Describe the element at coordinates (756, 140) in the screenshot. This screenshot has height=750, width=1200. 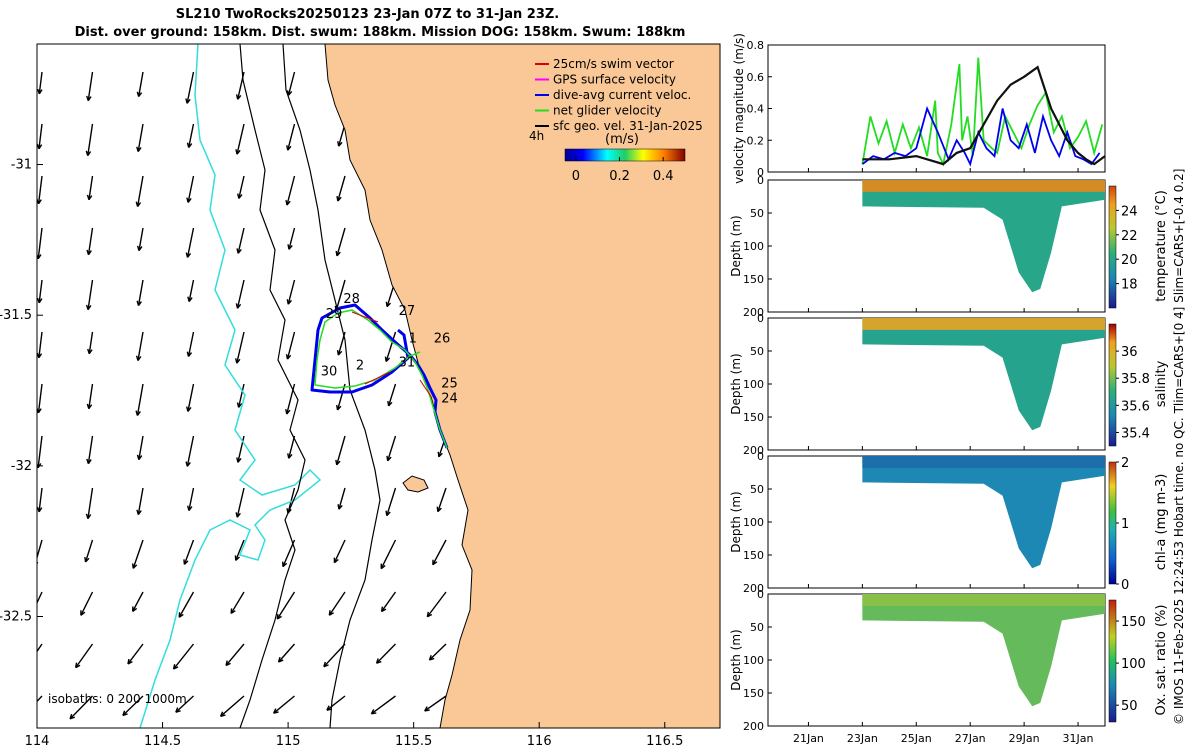
I see `velocity-ytick-label: 0.2` at that location.